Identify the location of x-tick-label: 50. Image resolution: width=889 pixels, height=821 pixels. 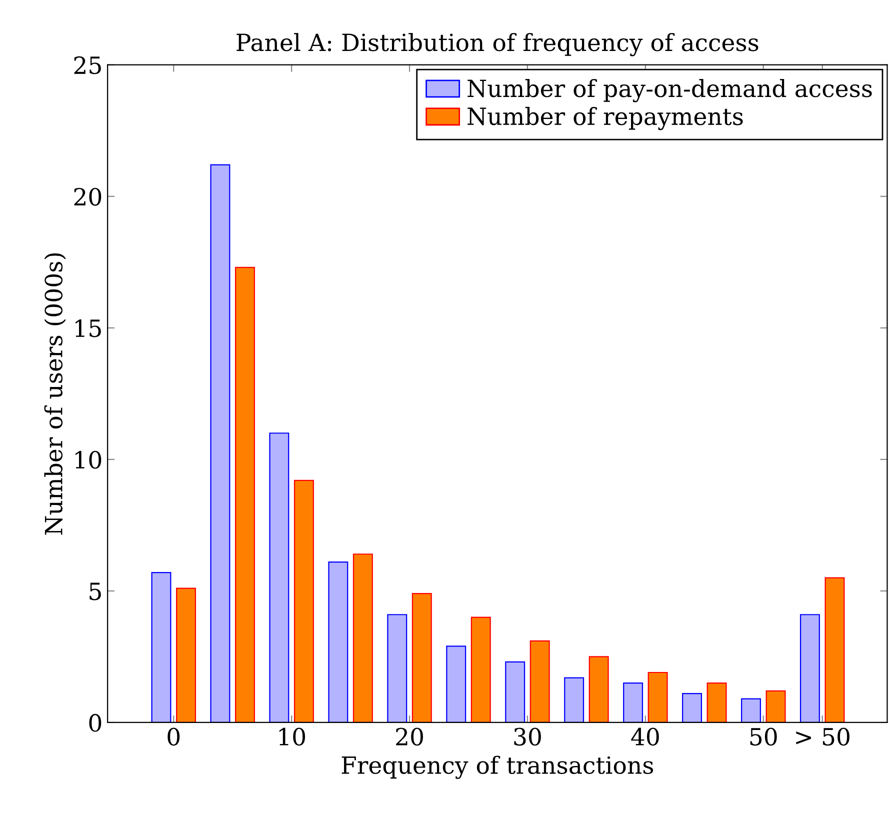
(763, 737).